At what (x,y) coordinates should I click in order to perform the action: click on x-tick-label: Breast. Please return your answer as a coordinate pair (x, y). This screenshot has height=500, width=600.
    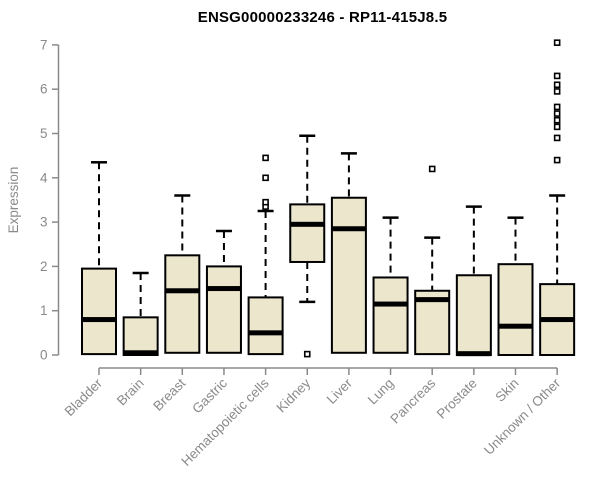
    Looking at the image, I should click on (169, 394).